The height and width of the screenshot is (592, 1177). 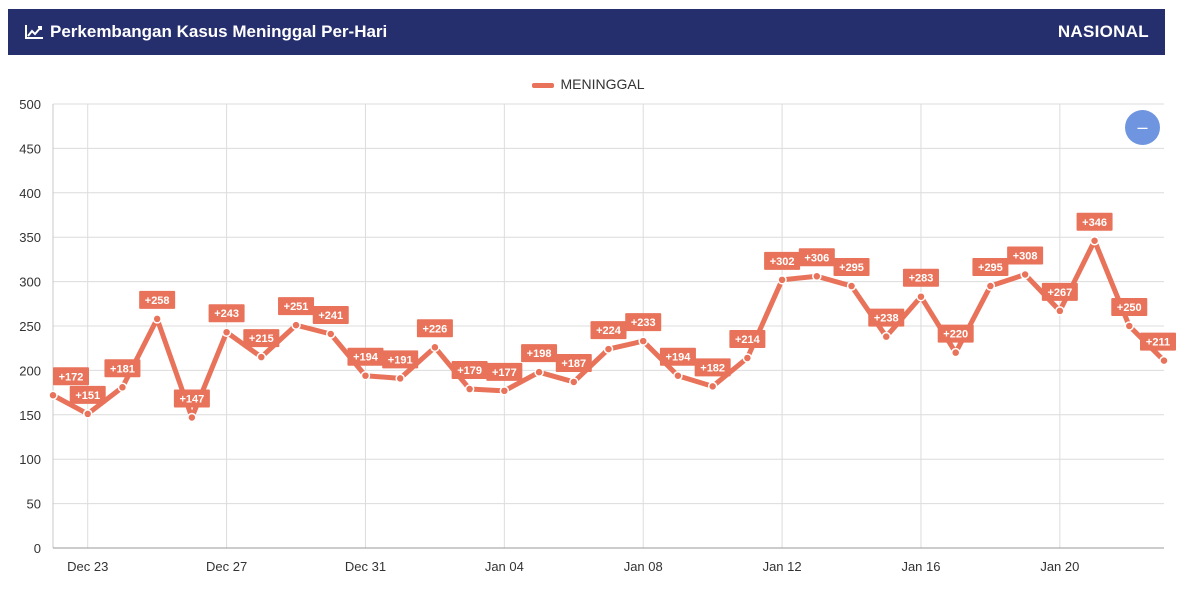 I want to click on data-label: +151, so click(x=87, y=396).